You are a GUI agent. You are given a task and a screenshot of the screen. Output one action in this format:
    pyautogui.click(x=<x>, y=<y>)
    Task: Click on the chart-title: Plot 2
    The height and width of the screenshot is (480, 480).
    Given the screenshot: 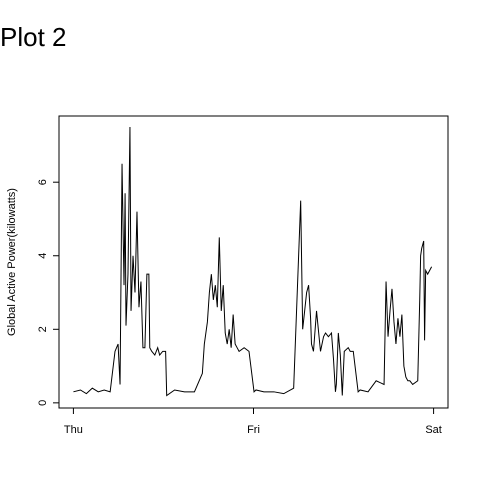 What is the action you would take?
    pyautogui.click(x=33, y=37)
    